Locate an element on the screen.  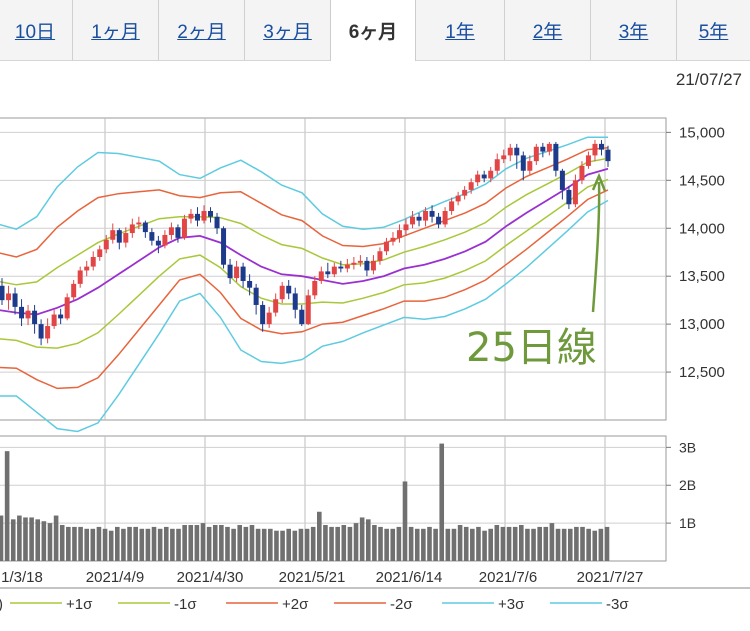
volume-tick-label: 1B is located at coordinates (687, 523).